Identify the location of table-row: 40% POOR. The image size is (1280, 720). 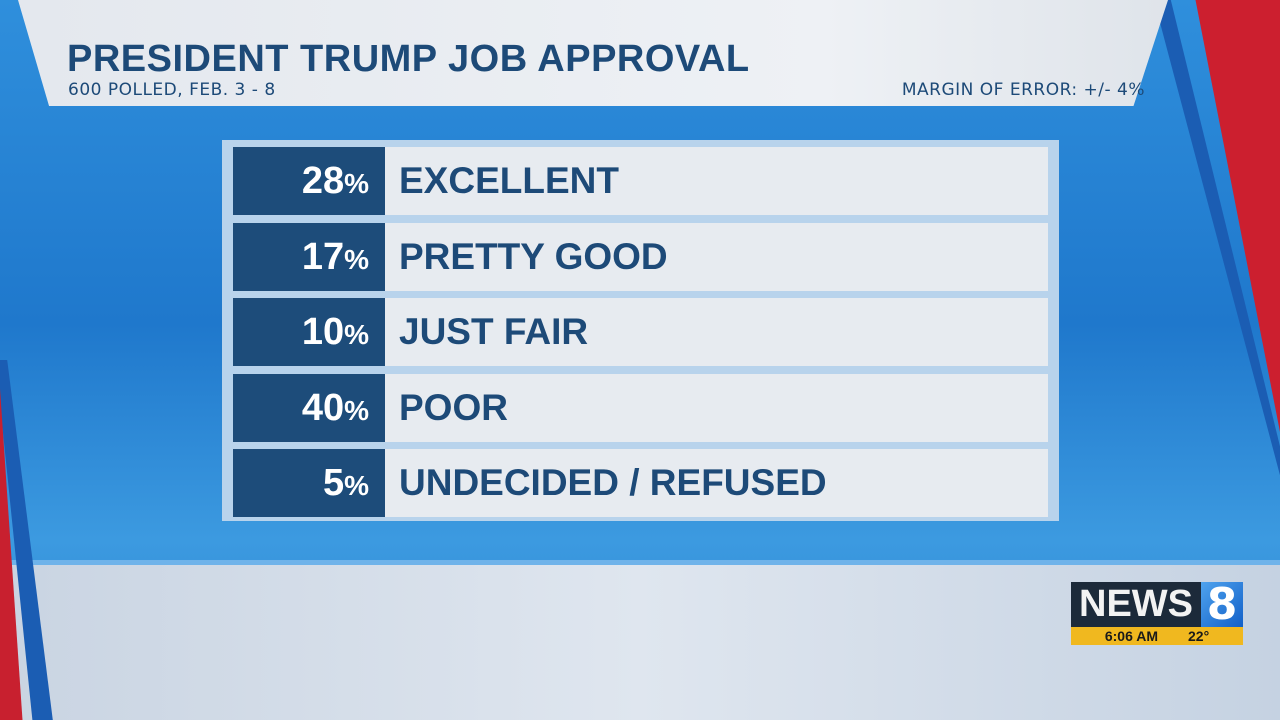
(640, 407).